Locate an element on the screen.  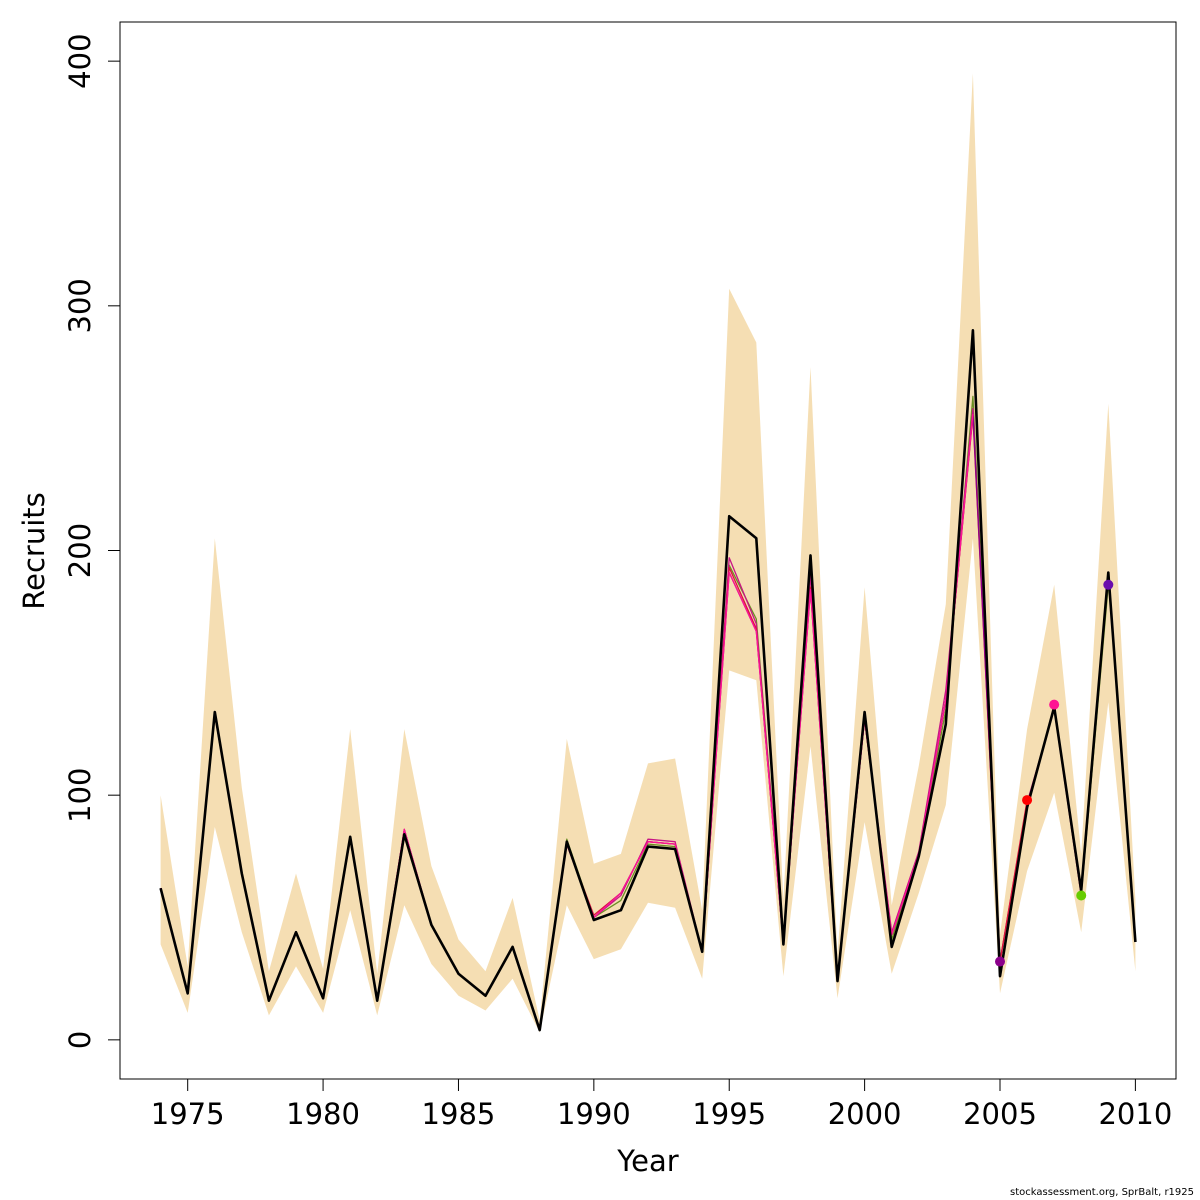
x-tick-label-1990: 1990 is located at coordinates (594, 1114).